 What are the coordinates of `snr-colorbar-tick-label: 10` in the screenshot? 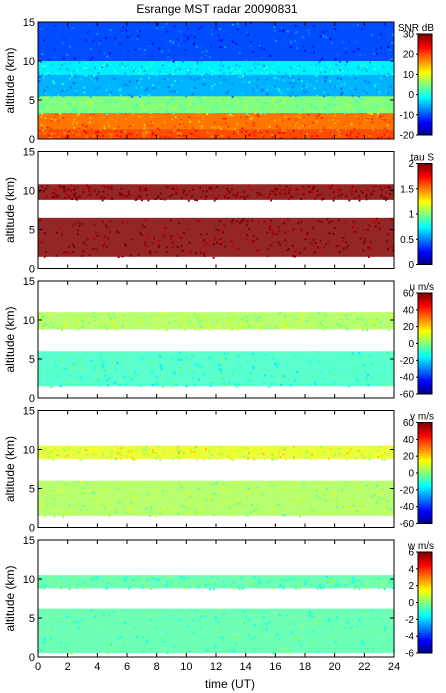 It's located at (409, 75).